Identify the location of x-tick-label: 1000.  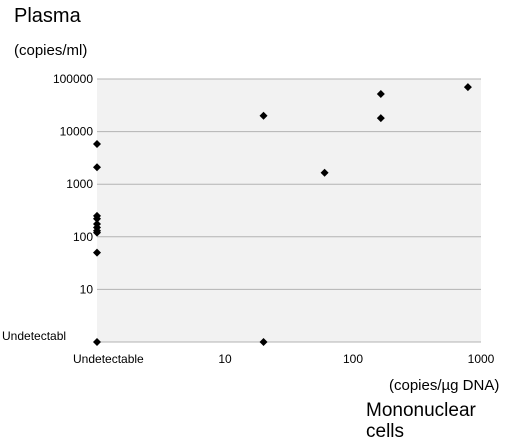
(481, 359).